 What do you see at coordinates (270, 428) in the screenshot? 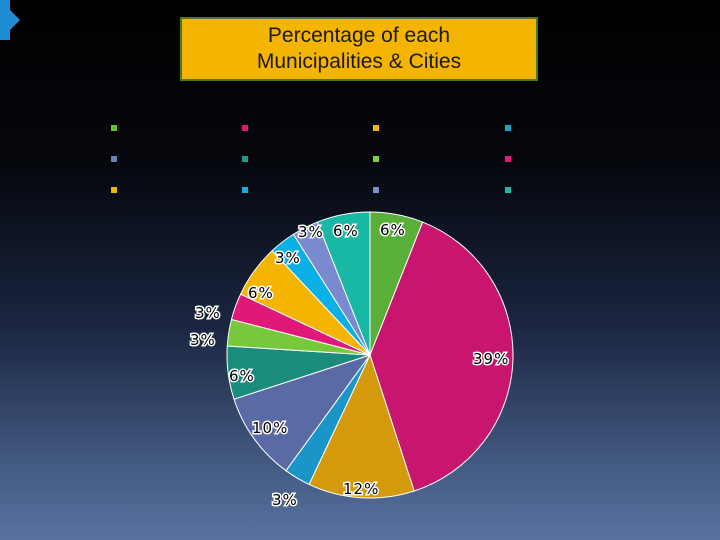
I see `slice-label: 10%` at bounding box center [270, 428].